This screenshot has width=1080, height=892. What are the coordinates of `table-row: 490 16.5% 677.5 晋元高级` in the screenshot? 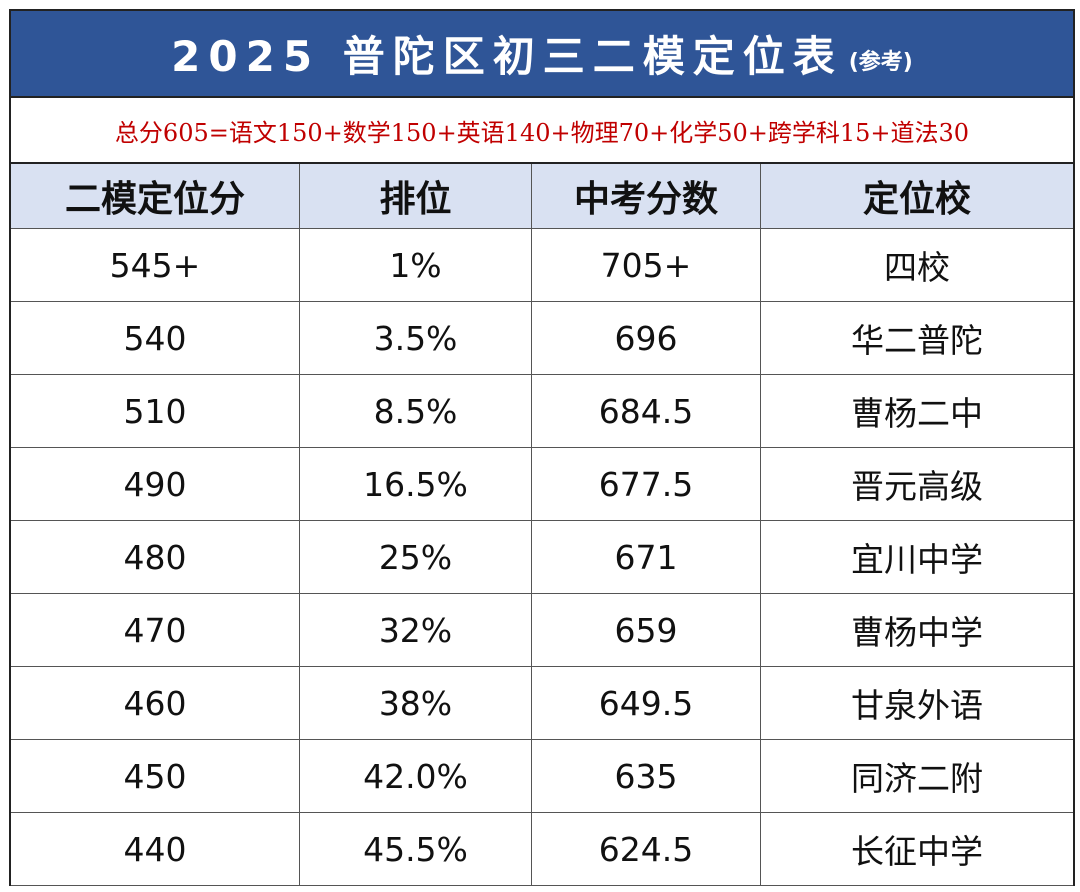 It's located at (542, 484).